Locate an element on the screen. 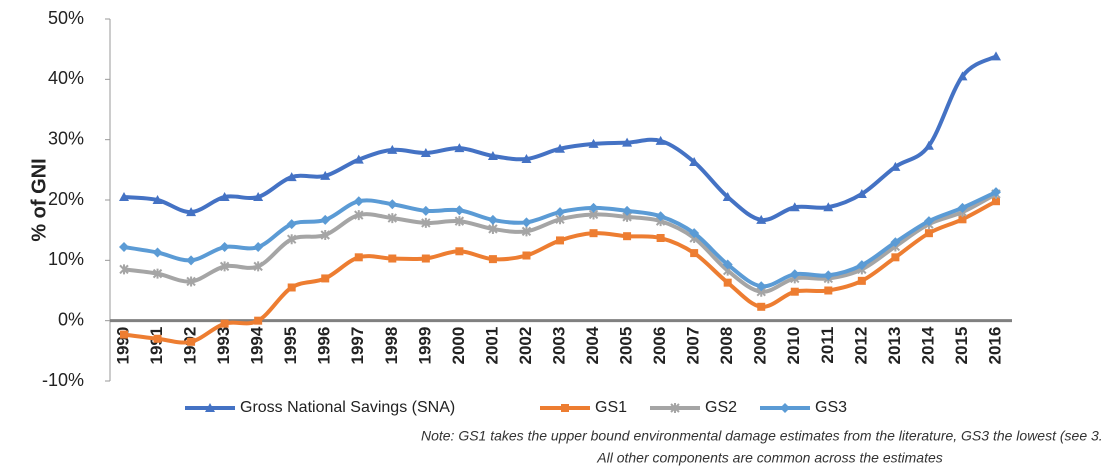 The width and height of the screenshot is (1103, 474). x-tick-label: 2006 is located at coordinates (659, 346).